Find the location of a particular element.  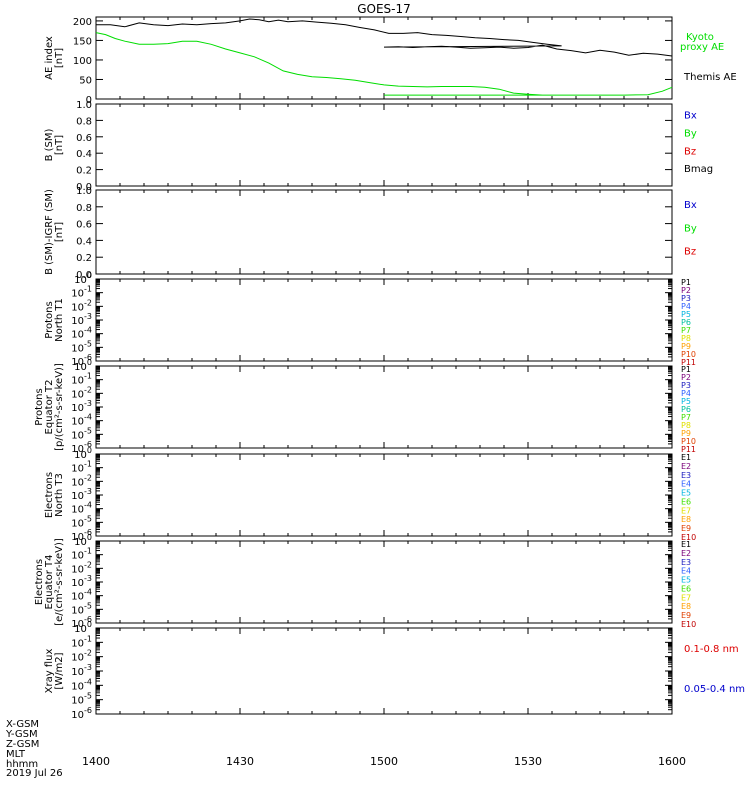

x-tick-label: 1500 is located at coordinates (384, 761).